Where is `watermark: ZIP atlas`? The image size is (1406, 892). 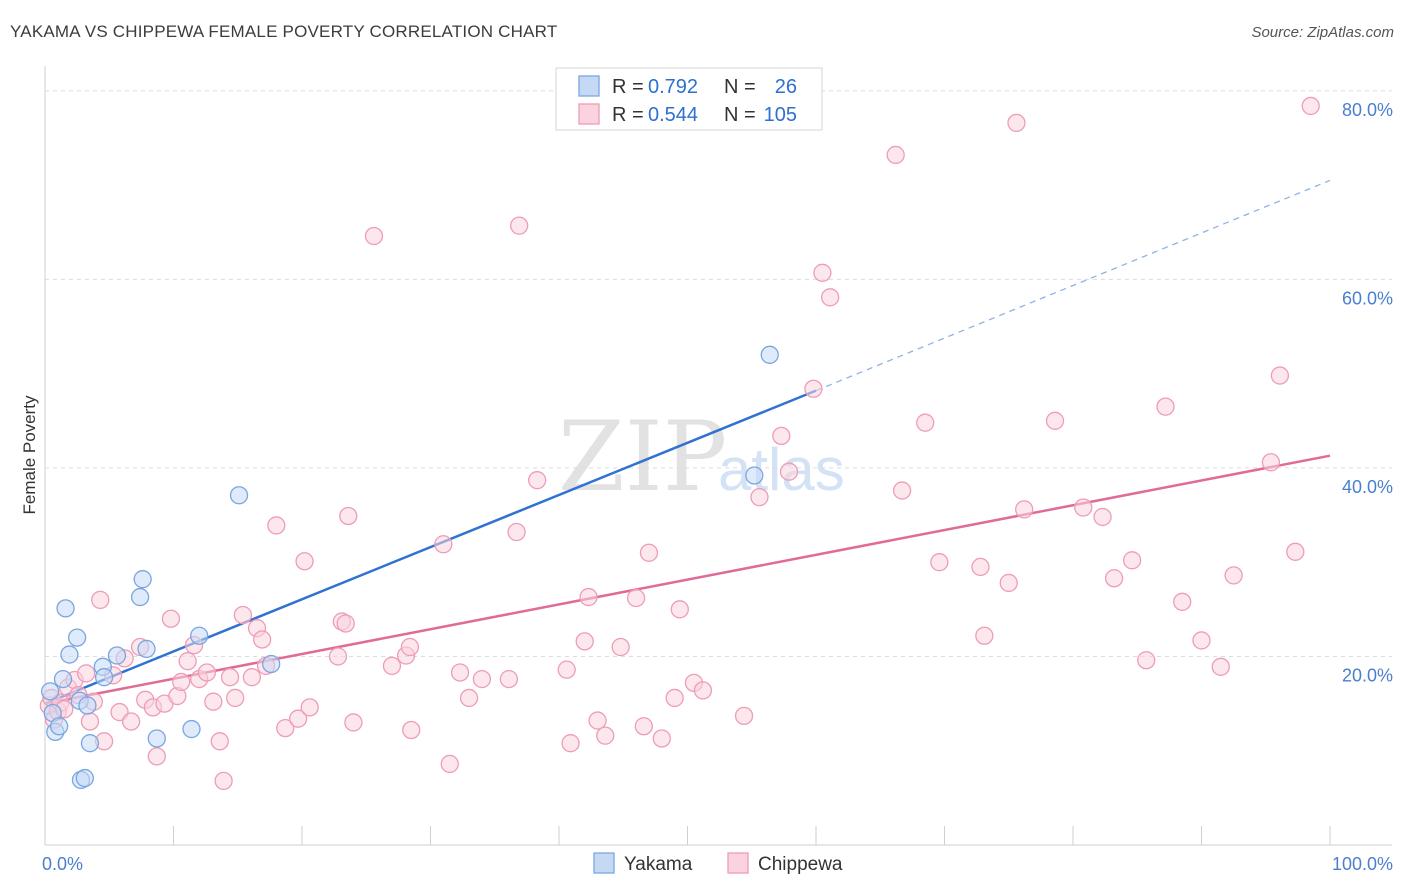 watermark: ZIP atlas is located at coordinates (701, 457).